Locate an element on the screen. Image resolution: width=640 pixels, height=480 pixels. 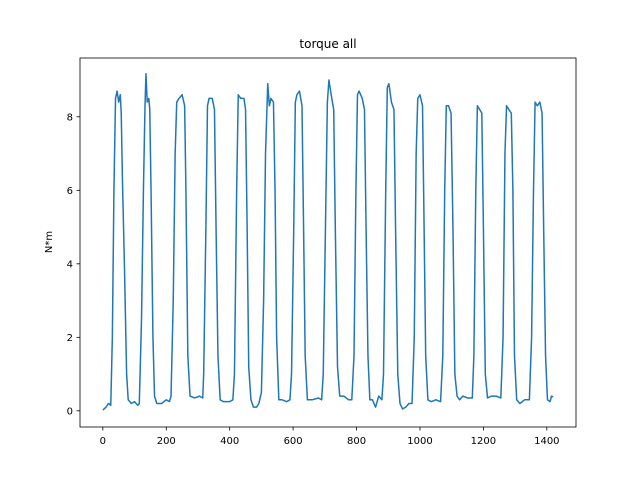
y-tick-label: 8 is located at coordinates (70, 117).